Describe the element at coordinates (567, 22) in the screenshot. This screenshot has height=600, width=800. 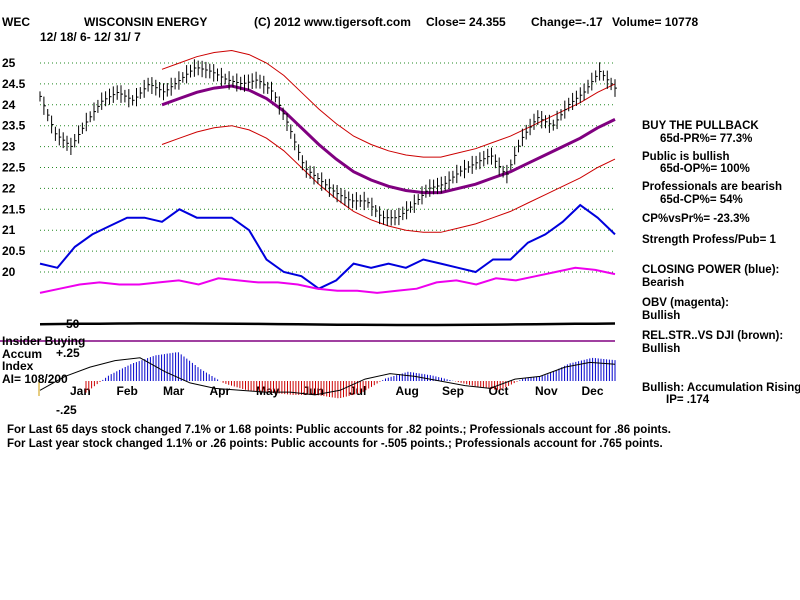
I see `change-label: Change=-.17` at that location.